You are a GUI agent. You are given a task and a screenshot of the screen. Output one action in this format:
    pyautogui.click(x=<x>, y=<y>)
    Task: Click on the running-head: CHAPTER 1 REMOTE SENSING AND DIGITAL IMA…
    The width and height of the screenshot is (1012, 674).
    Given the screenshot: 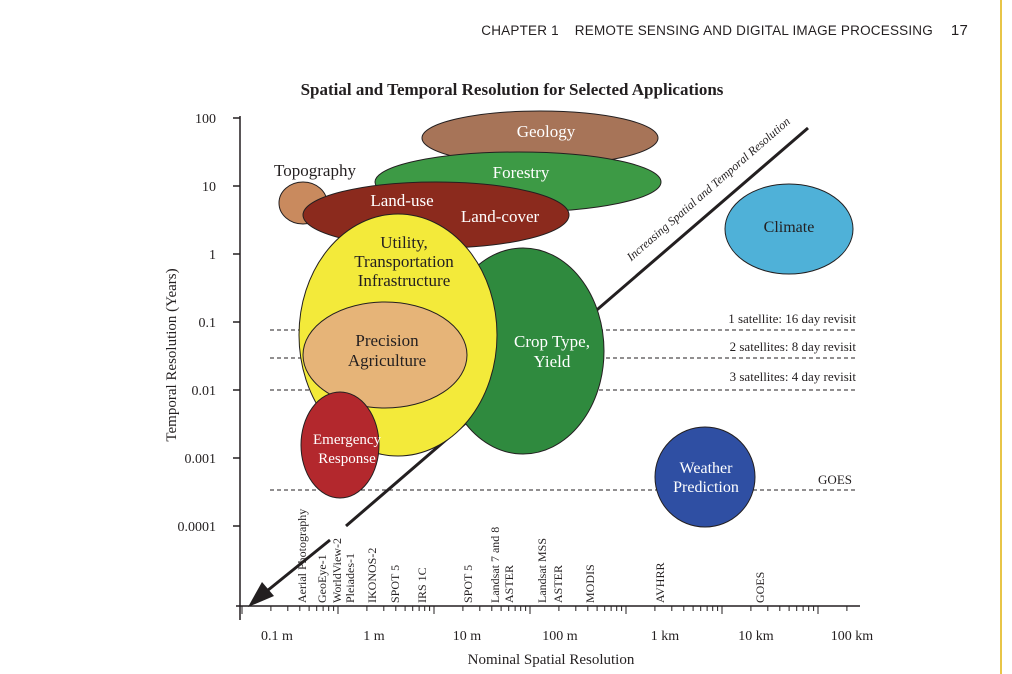 What is the action you would take?
    pyautogui.click(x=724, y=30)
    